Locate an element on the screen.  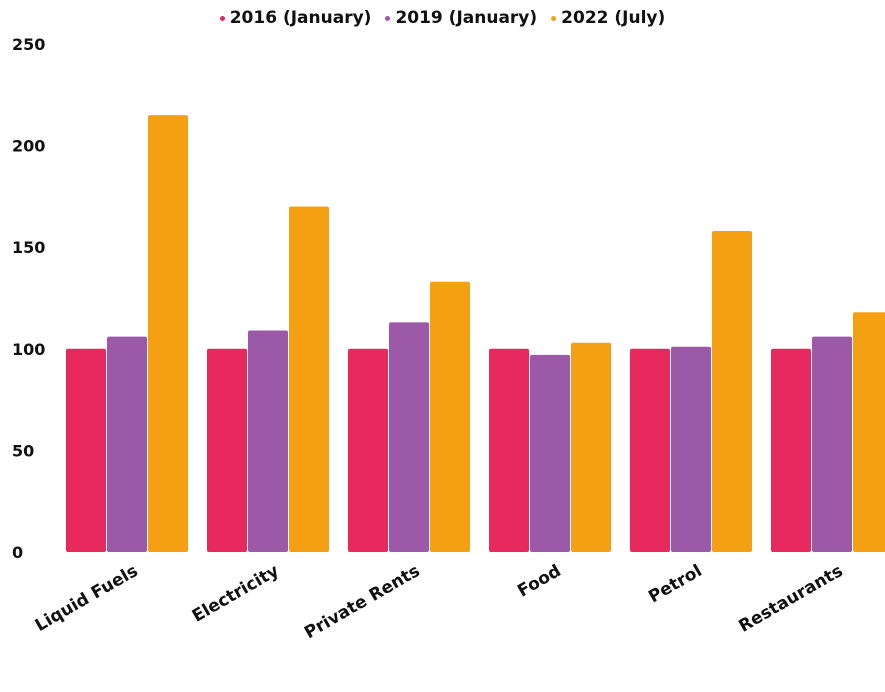
y-axis-ticks: 0 50 100 150 200 250 is located at coordinates (28, 298).